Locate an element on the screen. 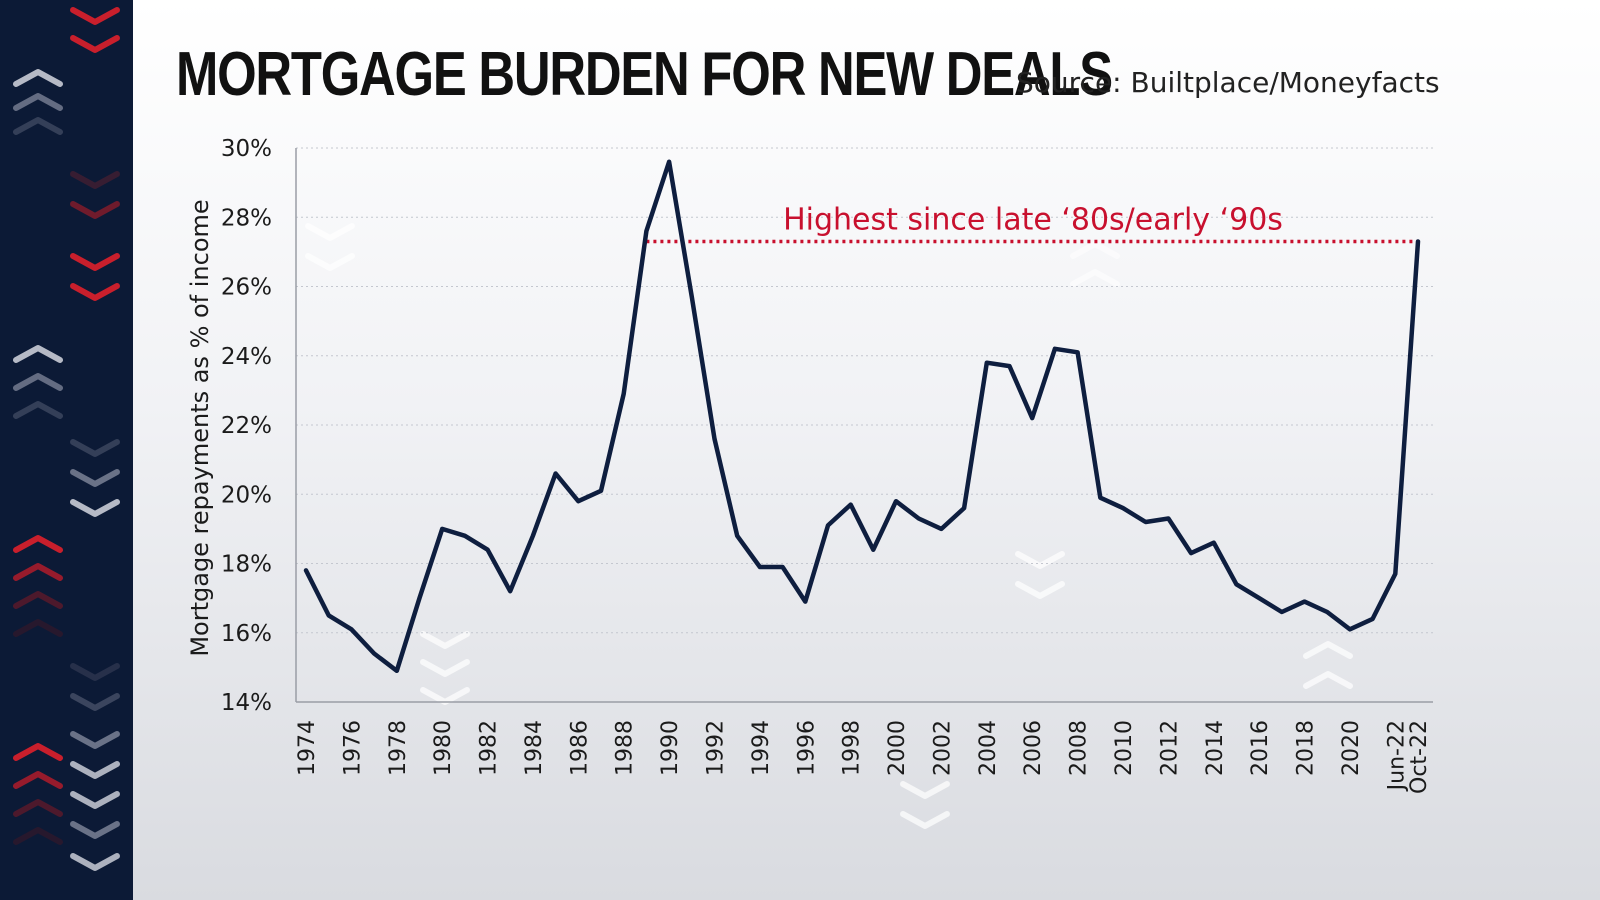 Image resolution: width=1600 pixels, height=900 pixels. annotation-text: Highest since late ‘80s/early ‘90s is located at coordinates (1033, 219).